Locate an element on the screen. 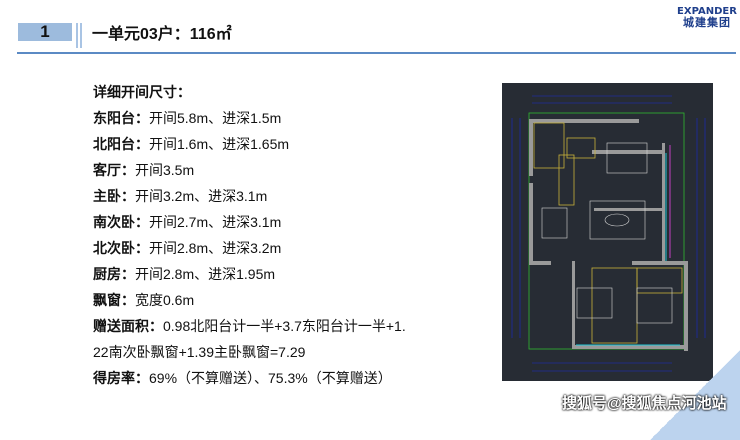 The image size is (740, 440). decor-triangle is located at coordinates (690, 390).